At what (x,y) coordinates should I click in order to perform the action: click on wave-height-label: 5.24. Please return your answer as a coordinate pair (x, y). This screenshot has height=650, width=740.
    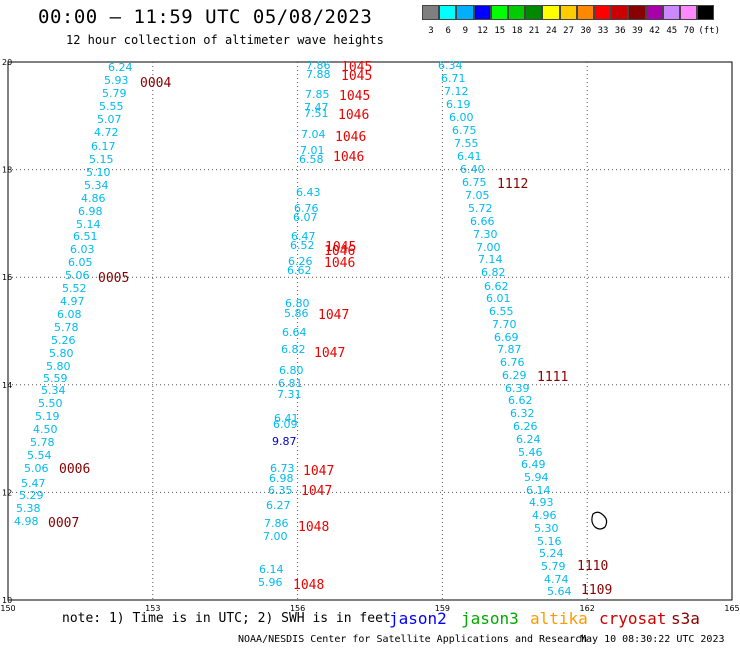
    Looking at the image, I should click on (551, 553).